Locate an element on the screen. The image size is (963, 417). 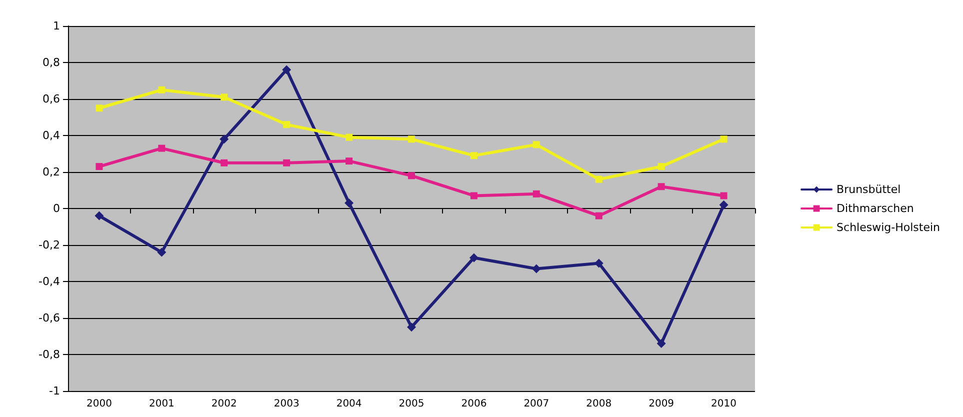
y-tick-label: -0,8 is located at coordinates (49, 354).